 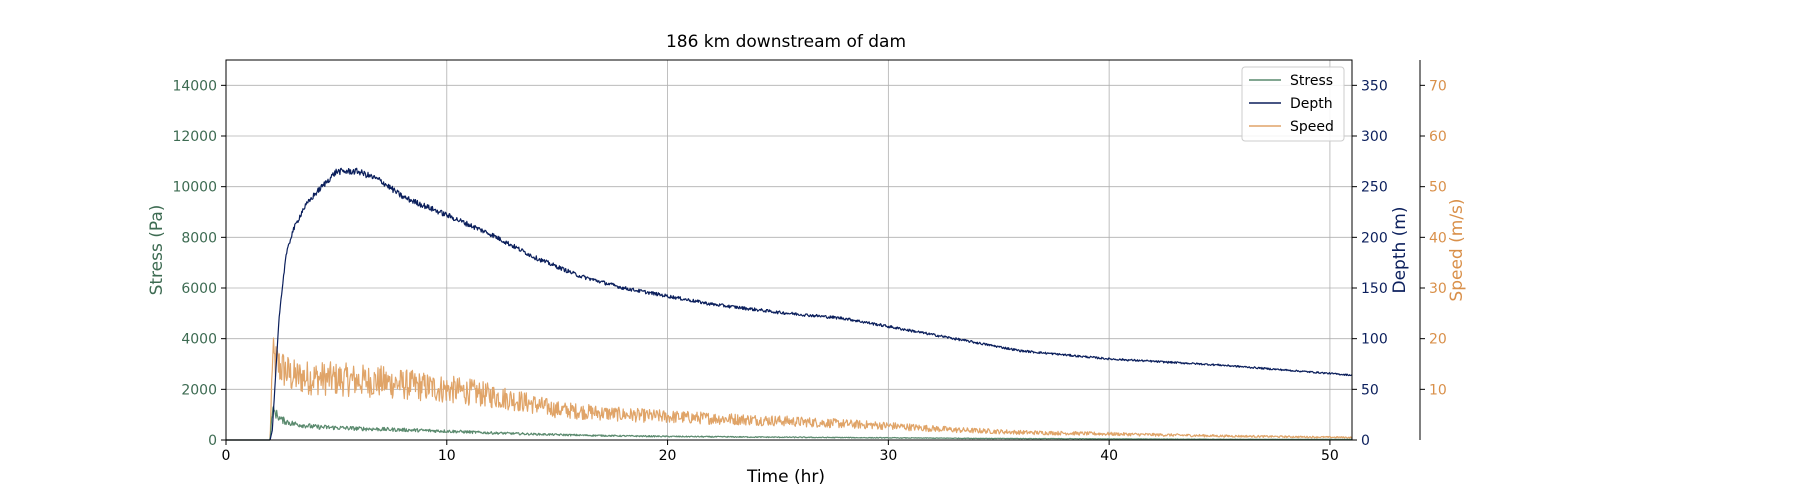 I want to click on speed-tick-label: 50, so click(x=1438, y=188).